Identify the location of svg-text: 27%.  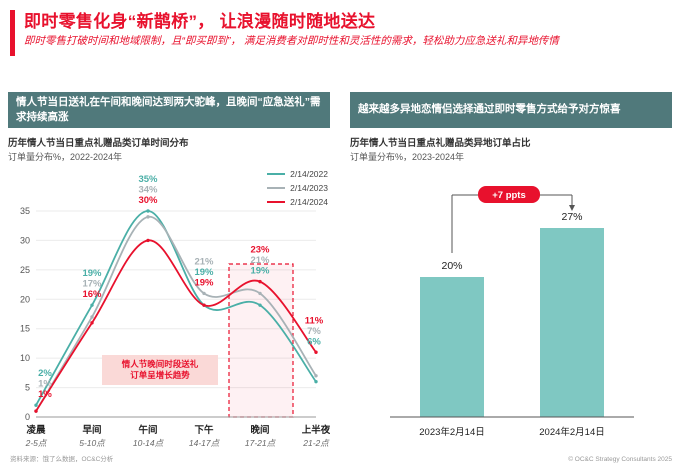
(571, 217).